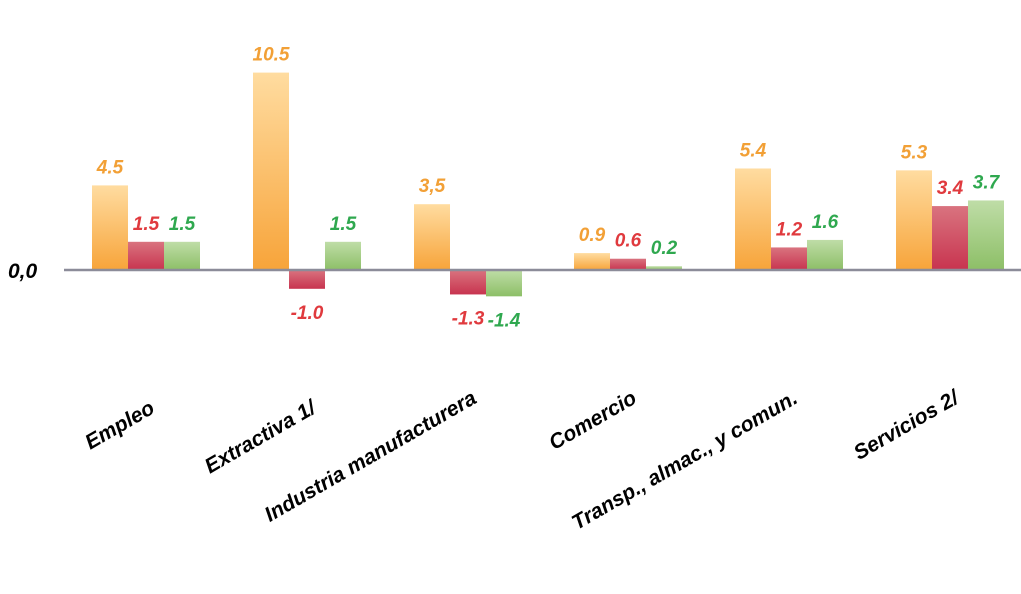  What do you see at coordinates (271, 55) in the screenshot?
I see `value-label-orange-1: 10.5` at bounding box center [271, 55].